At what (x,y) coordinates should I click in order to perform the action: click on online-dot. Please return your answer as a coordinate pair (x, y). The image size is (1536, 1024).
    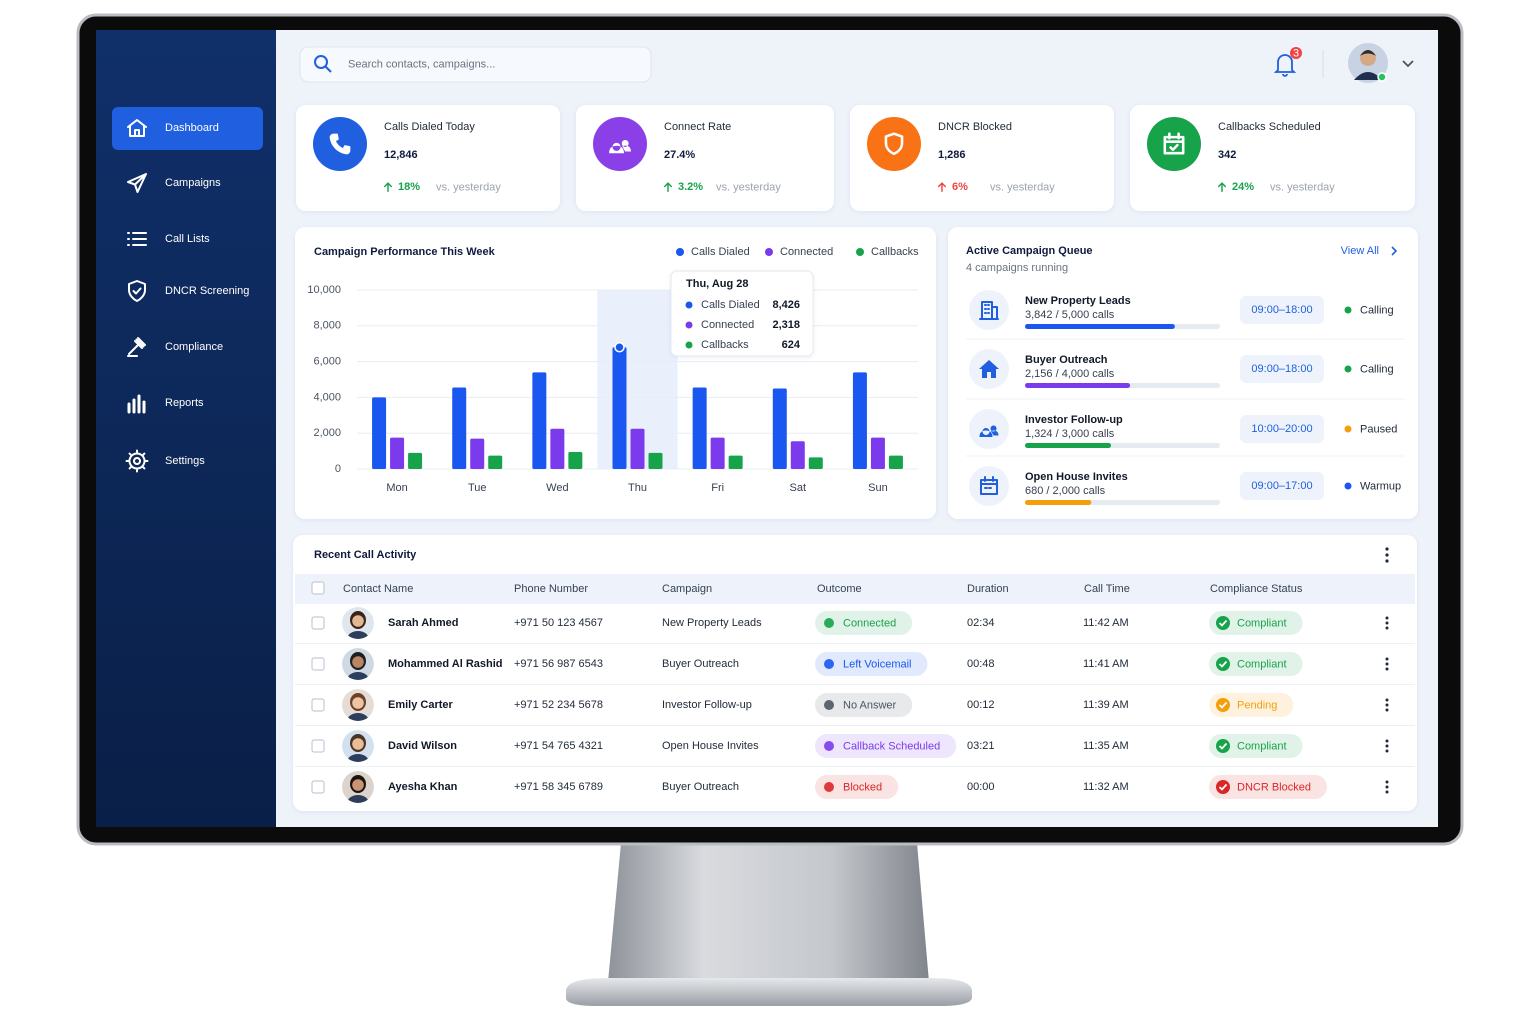
    Looking at the image, I should click on (1382, 77).